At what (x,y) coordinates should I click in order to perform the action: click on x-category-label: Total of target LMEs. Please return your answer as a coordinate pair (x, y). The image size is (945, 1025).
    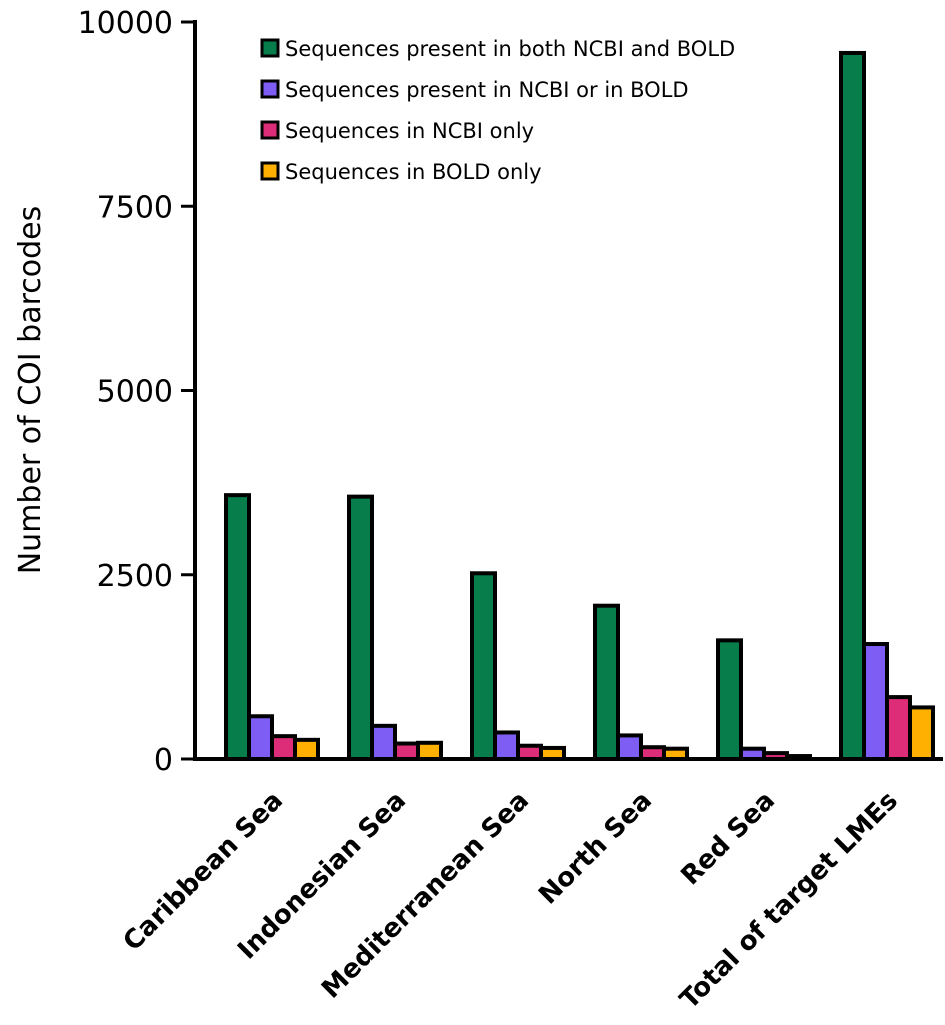
    Looking at the image, I should click on (788, 900).